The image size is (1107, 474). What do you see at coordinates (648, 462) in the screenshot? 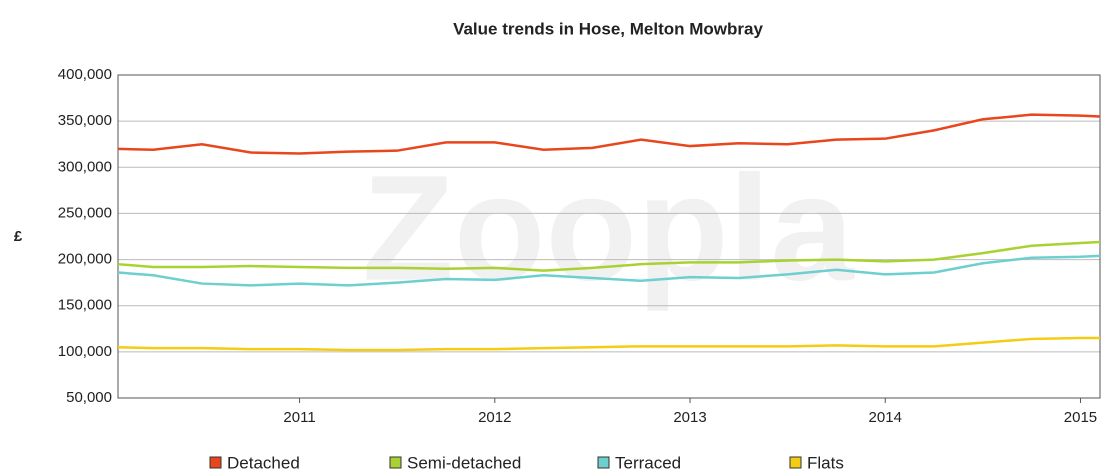
I see `legend-label: Terraced` at bounding box center [648, 462].